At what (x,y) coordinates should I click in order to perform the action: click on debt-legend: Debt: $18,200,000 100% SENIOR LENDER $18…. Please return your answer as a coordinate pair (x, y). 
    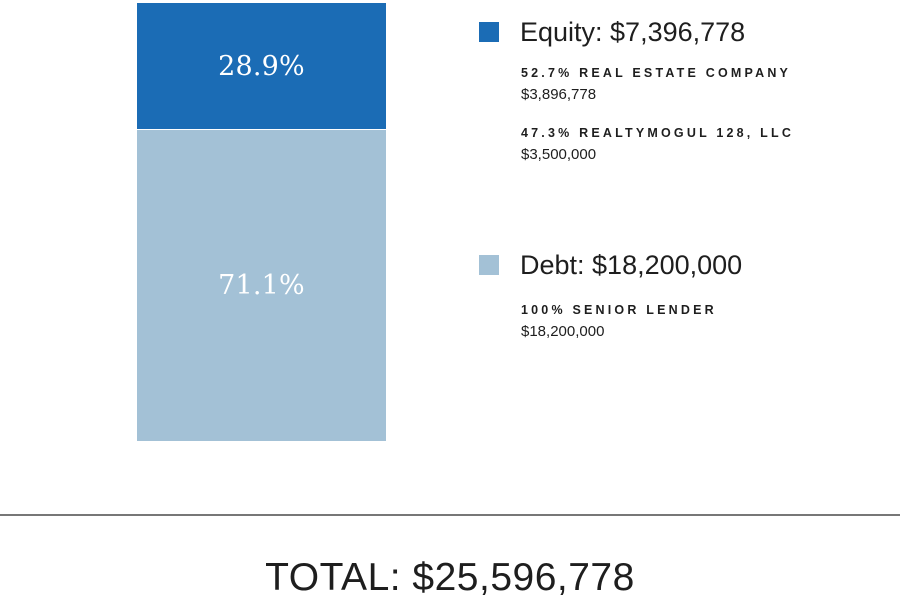
    Looking at the image, I should click on (610, 295).